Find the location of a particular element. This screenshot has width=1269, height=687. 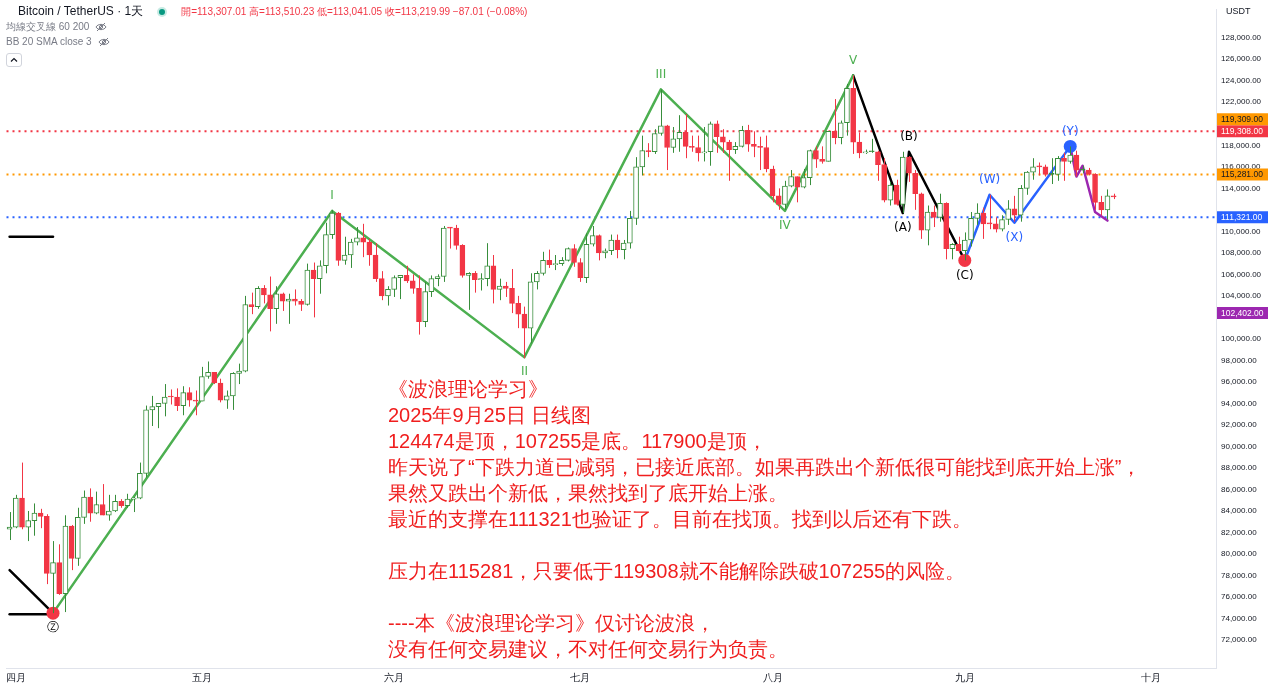

chart-subtitle: 開=113,307.01 高=113,510.23 低=113,041.05 收=113,219.99 −87.01 (−0.08%) is located at coordinates (354, 11).